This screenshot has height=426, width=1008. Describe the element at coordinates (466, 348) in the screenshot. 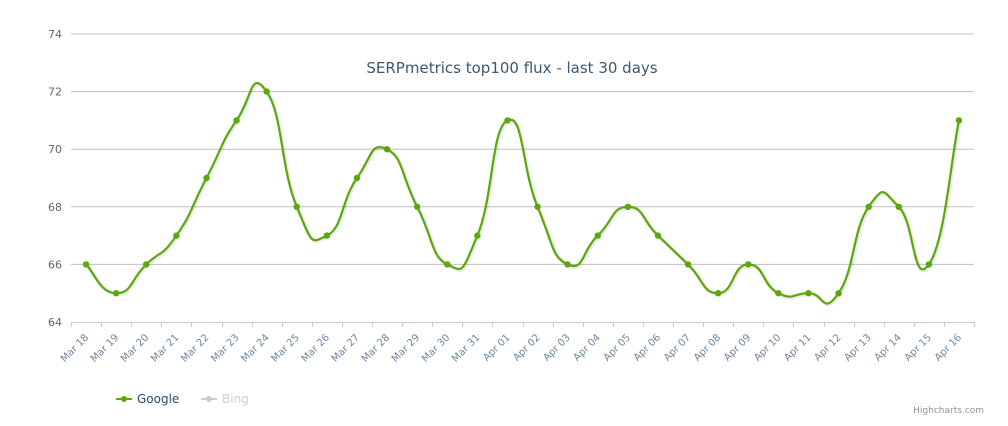

I see `x-tick-label: Mar 31` at that location.